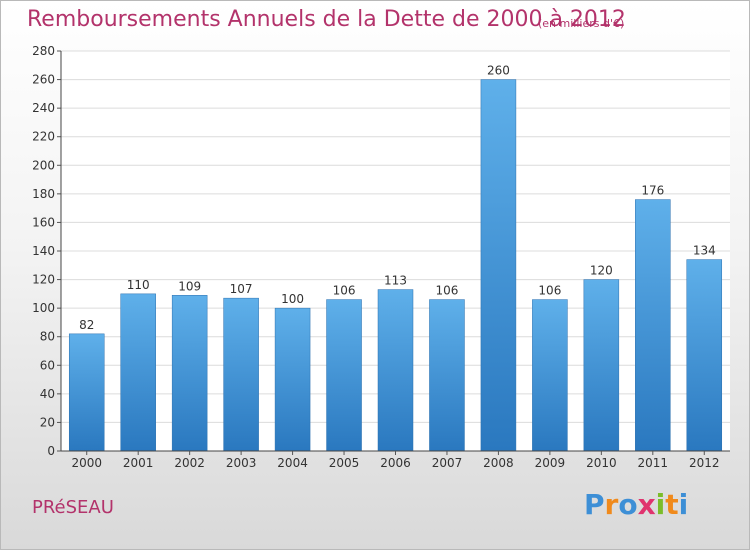 This screenshot has height=550, width=750. What do you see at coordinates (189, 463) in the screenshot?
I see `x-tick-label: 2002` at bounding box center [189, 463].